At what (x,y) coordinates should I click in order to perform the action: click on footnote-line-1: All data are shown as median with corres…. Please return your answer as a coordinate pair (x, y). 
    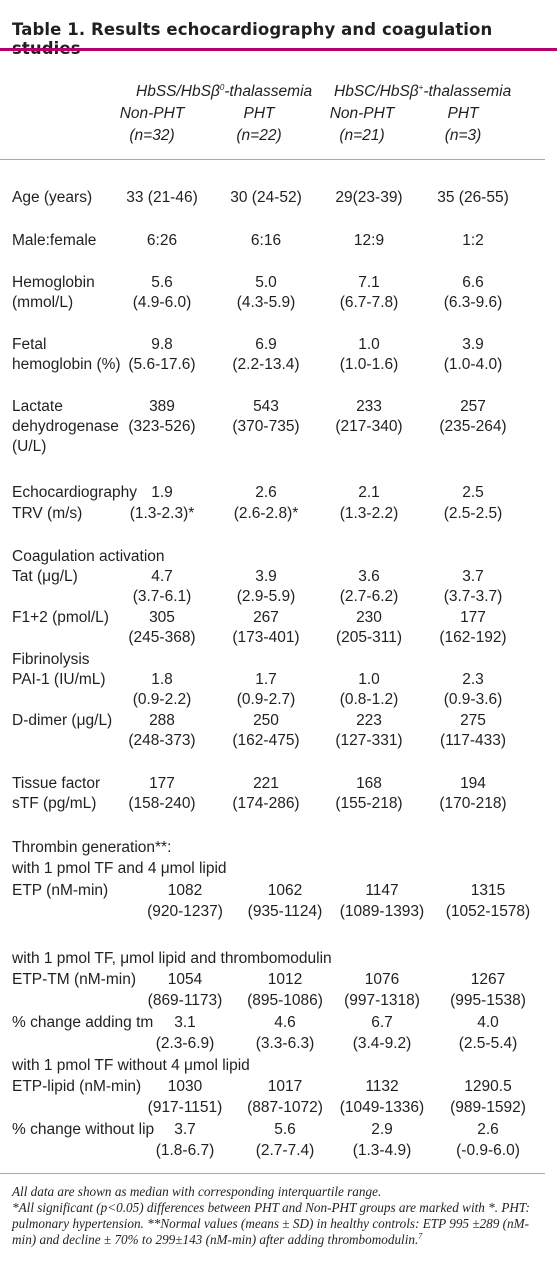
    Looking at the image, I should click on (197, 1191).